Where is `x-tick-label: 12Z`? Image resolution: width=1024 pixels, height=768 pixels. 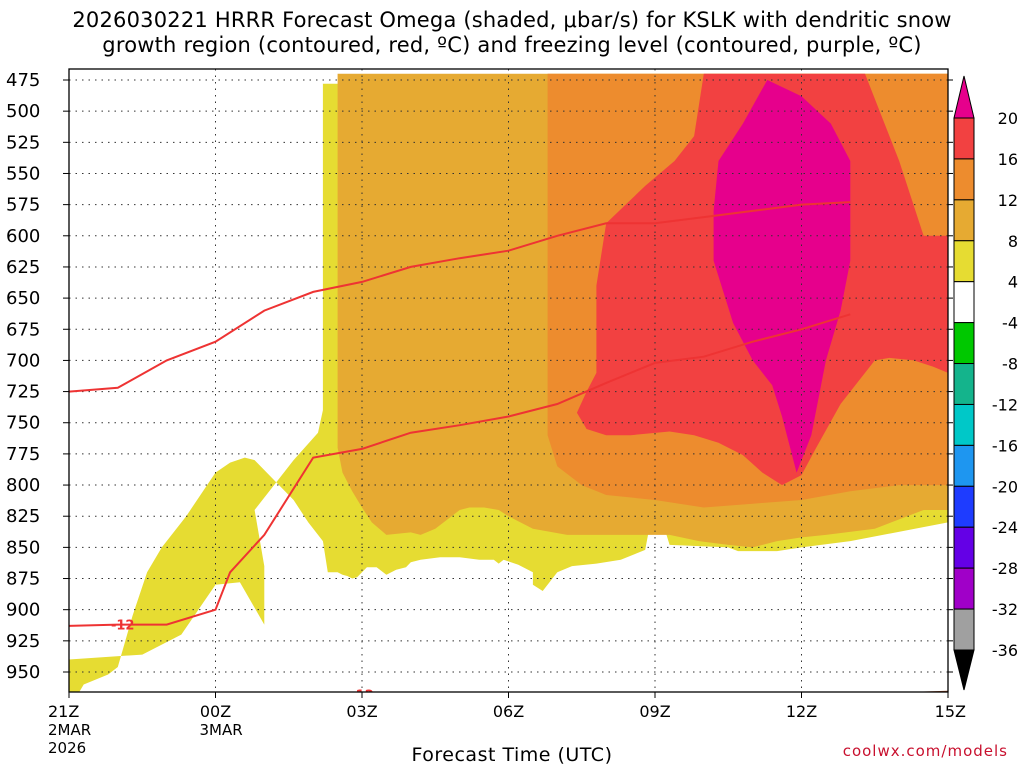
x-tick-label: 12Z is located at coordinates (801, 711).